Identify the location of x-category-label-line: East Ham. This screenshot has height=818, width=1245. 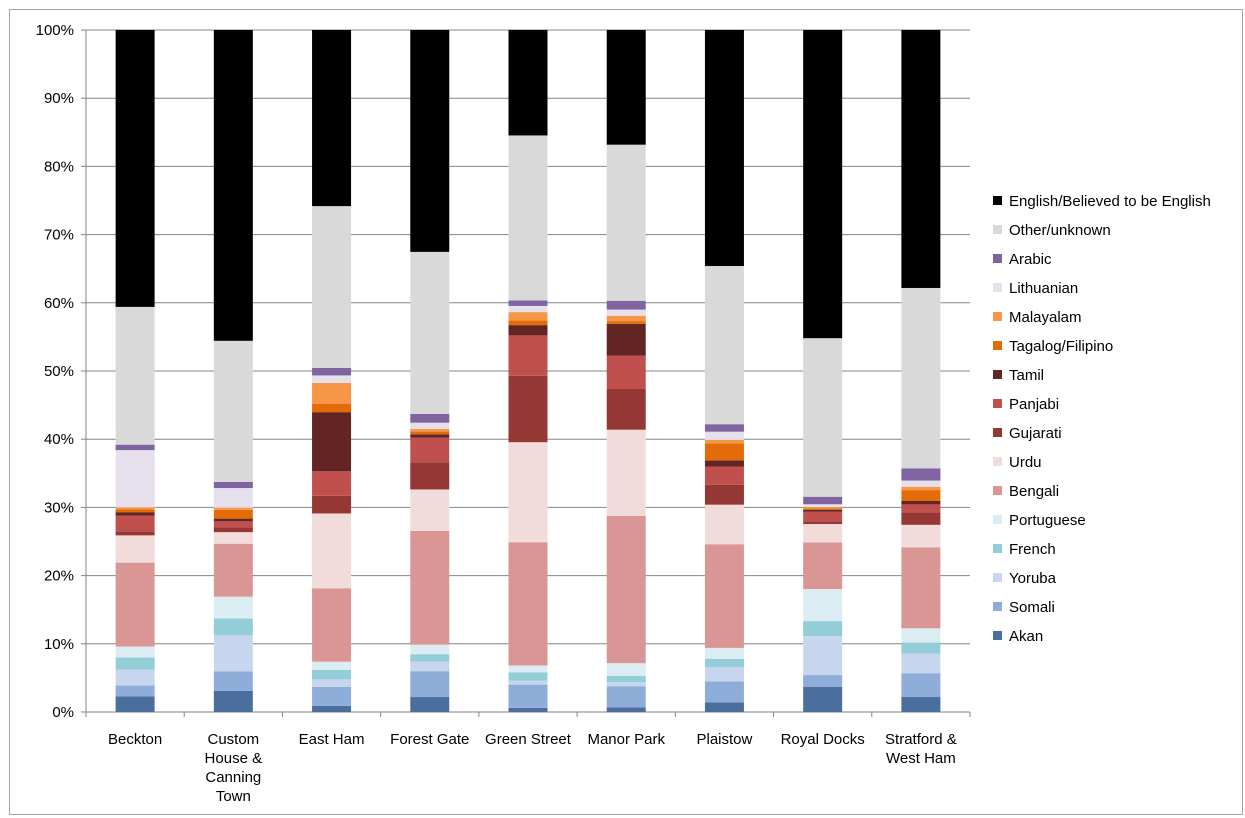
(332, 739).